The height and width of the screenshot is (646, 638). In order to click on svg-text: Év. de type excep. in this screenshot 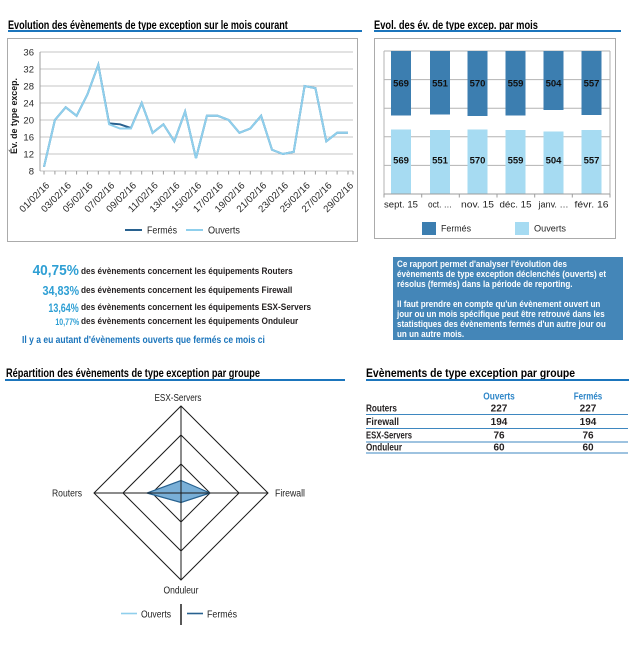, I will do `click(14, 116)`.